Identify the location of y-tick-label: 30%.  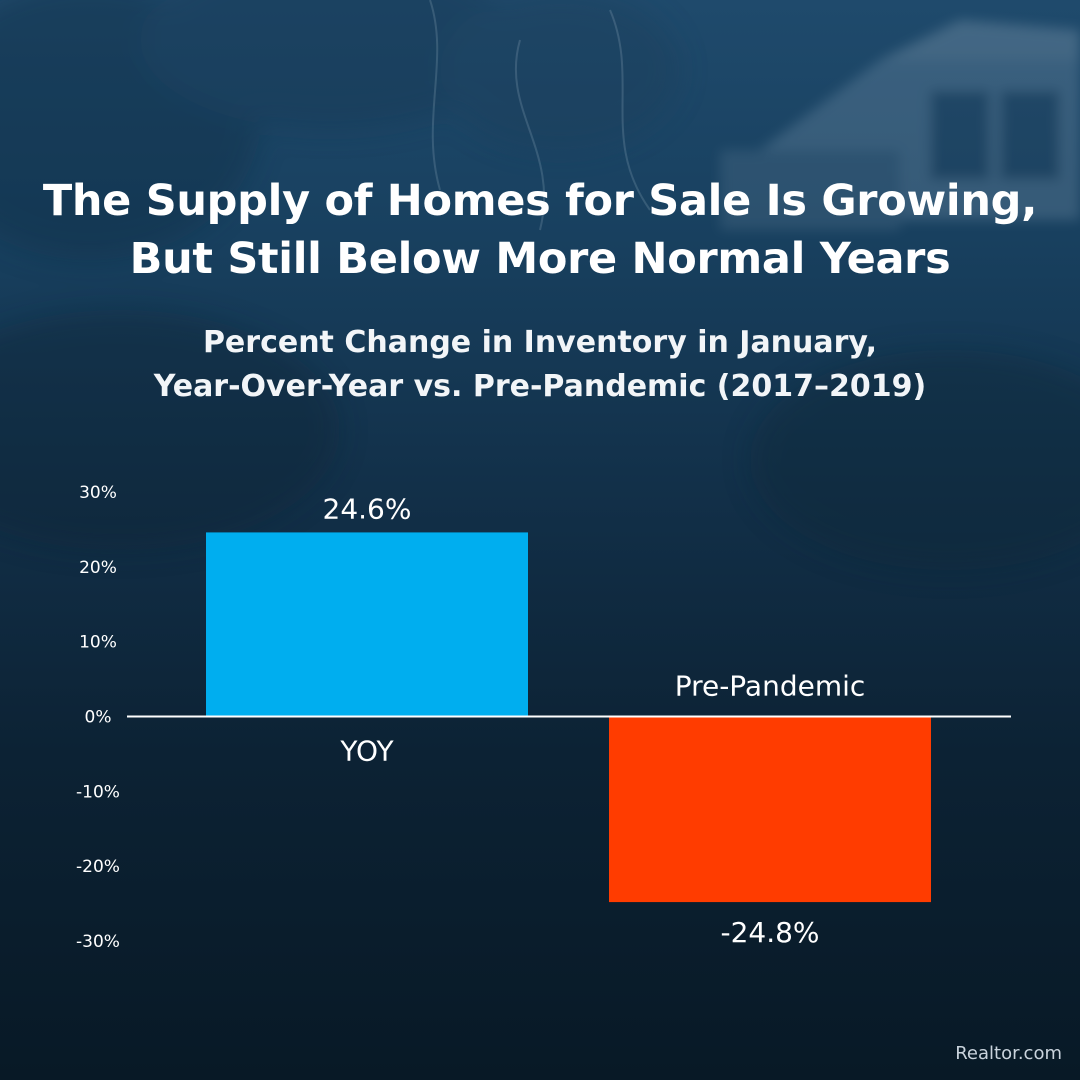
(98, 493).